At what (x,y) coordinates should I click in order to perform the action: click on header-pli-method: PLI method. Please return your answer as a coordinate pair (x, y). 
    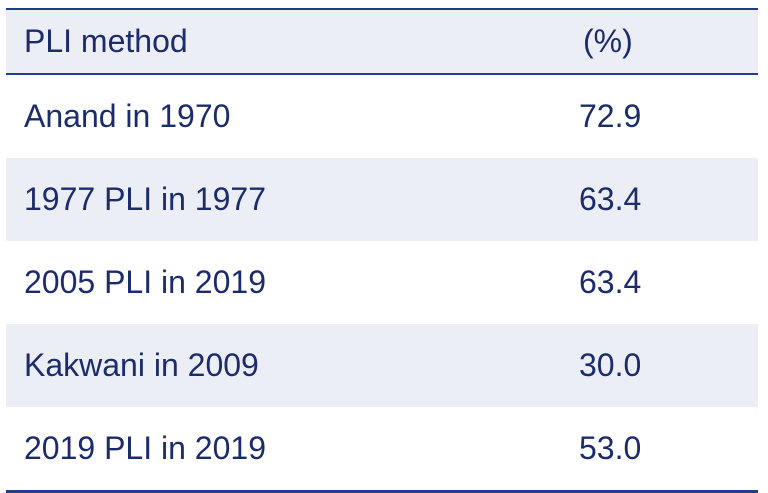
    Looking at the image, I should click on (106, 41).